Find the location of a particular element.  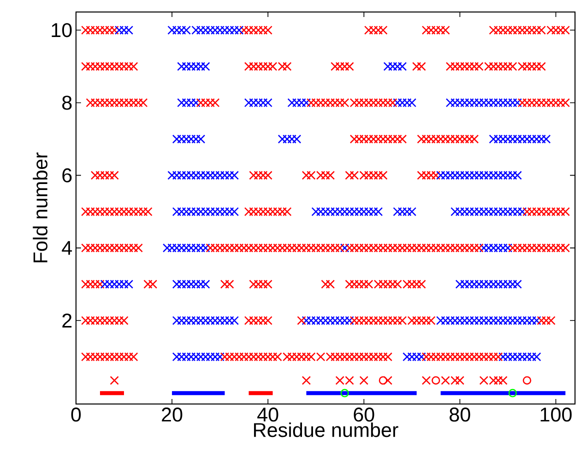

y-tick-label: 2 is located at coordinates (67, 321).